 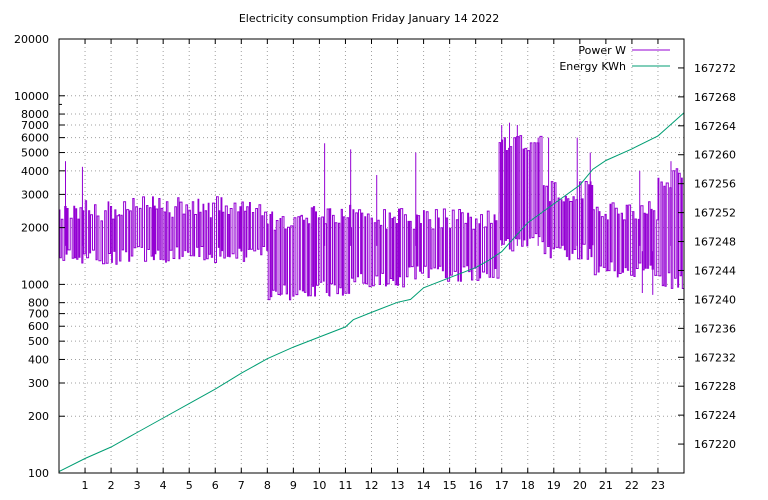 I want to click on legend-label: Power W, so click(x=602, y=50).